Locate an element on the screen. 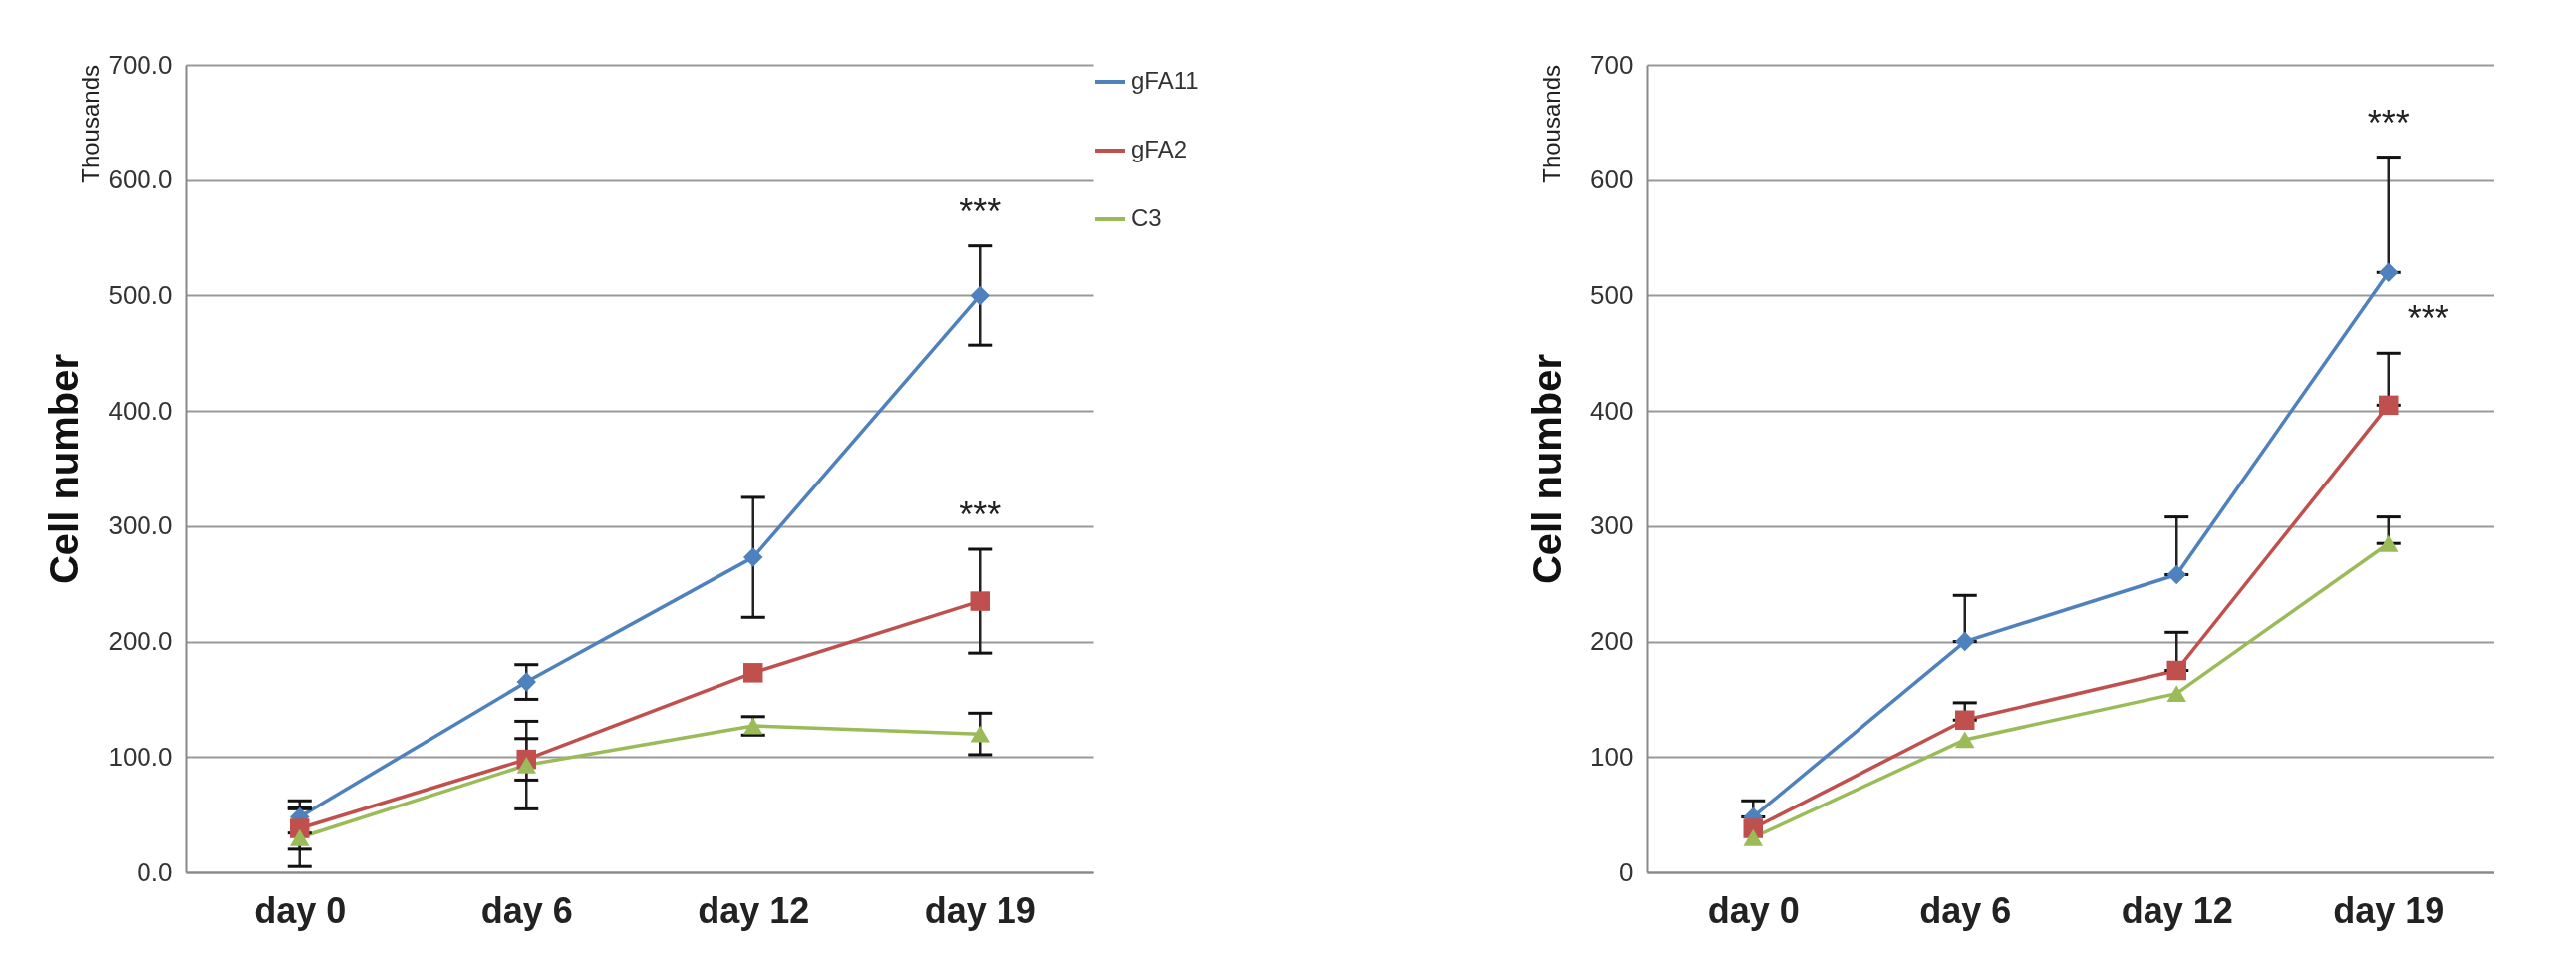 The image size is (2576, 967). y-tick-label: 300.0 is located at coordinates (140, 525).